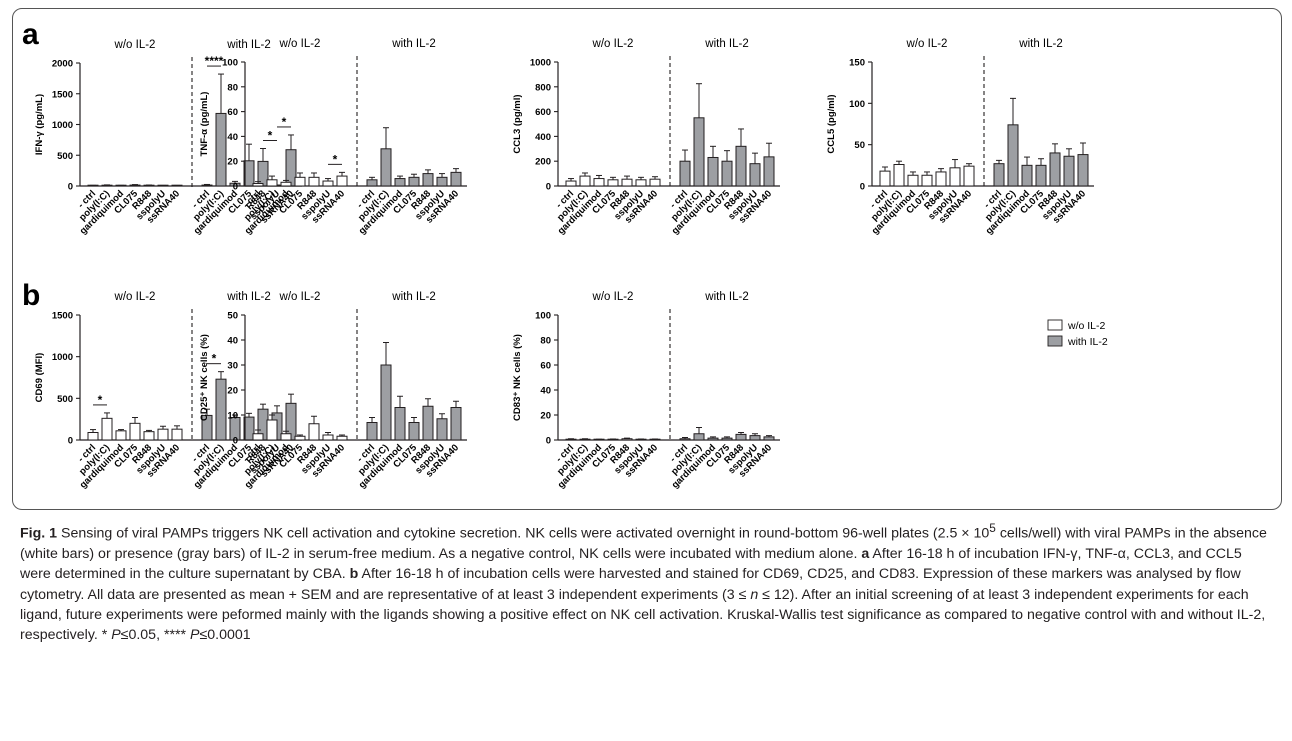  Describe the element at coordinates (354, 574) in the screenshot. I see `caption-b-label: b` at that location.